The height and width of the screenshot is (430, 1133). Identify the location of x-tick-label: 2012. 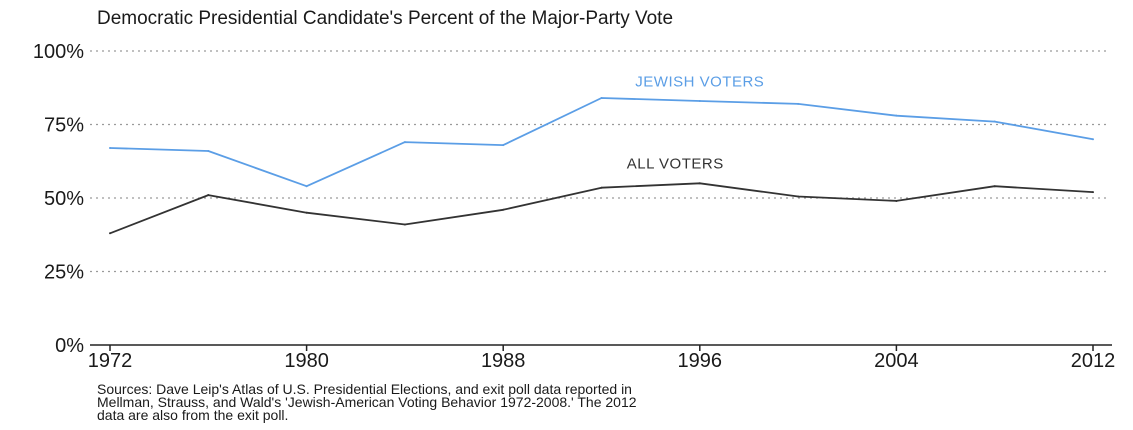
(1093, 361).